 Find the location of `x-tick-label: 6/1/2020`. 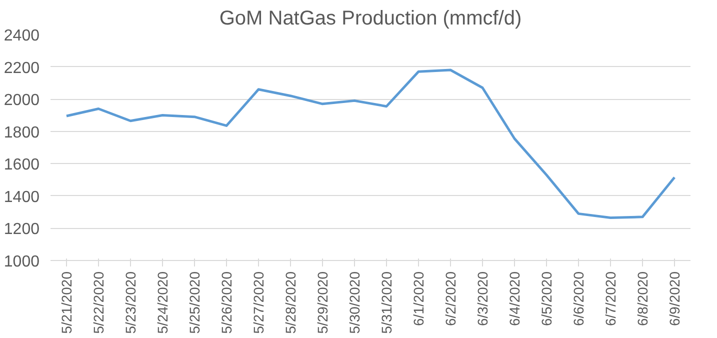

x-tick-label: 6/1/2020 is located at coordinates (418, 298).